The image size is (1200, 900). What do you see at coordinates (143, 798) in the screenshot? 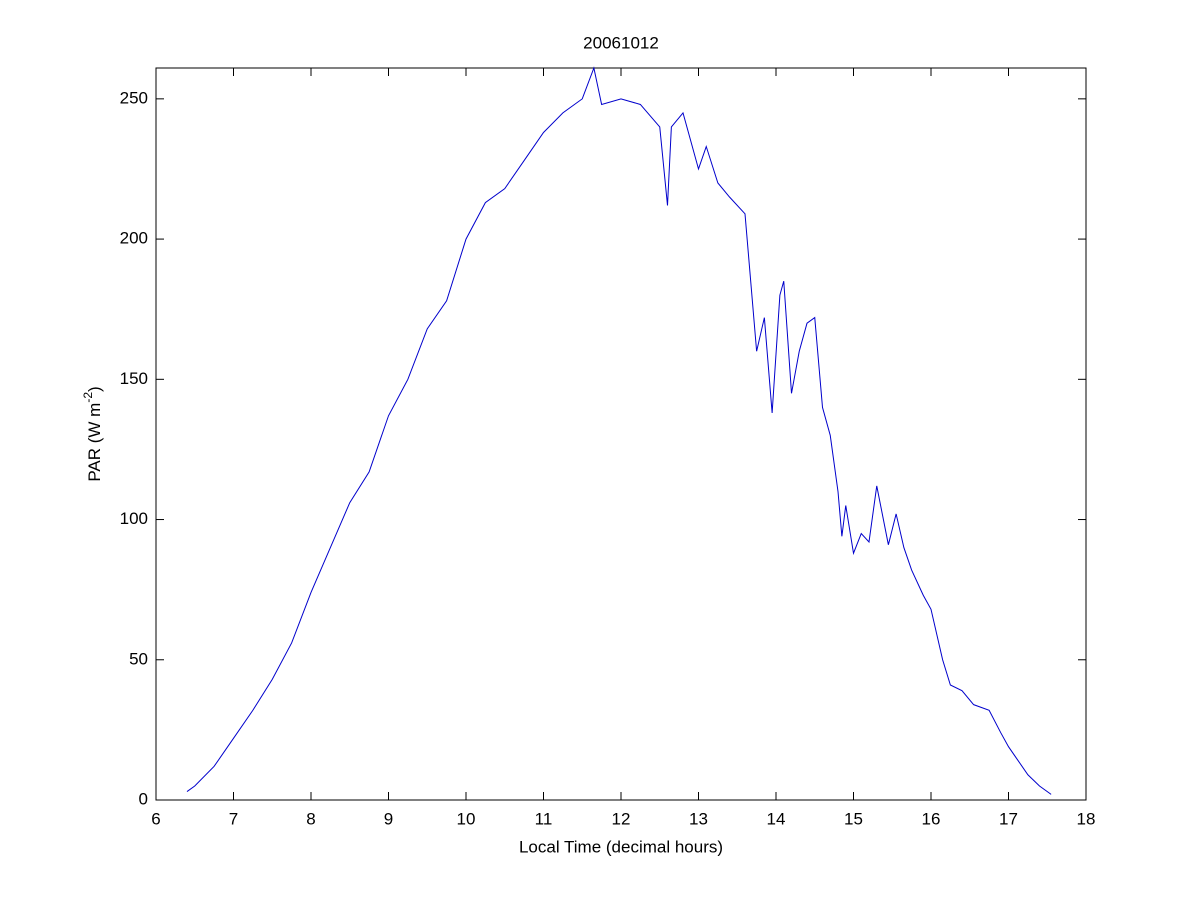
I see `y-tick-label: 0` at bounding box center [143, 798].